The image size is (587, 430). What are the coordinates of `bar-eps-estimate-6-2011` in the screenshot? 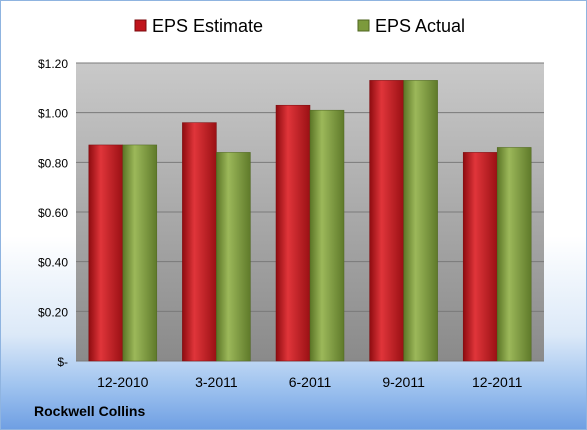 It's located at (293, 233).